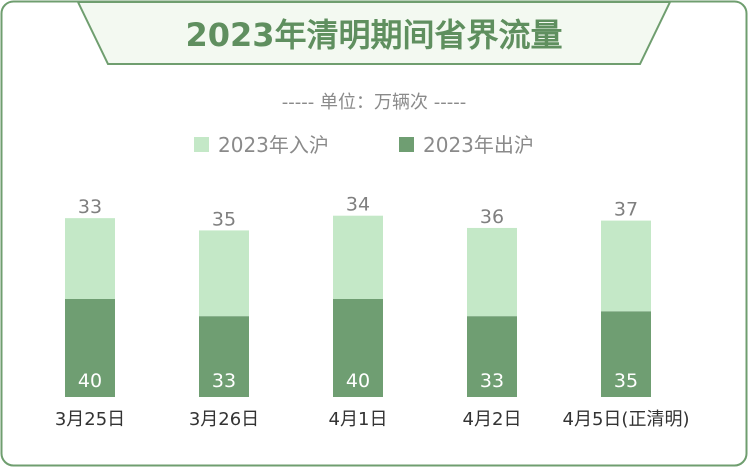 The width and height of the screenshot is (748, 467). I want to click on legend-swatch-outbound, so click(406, 144).